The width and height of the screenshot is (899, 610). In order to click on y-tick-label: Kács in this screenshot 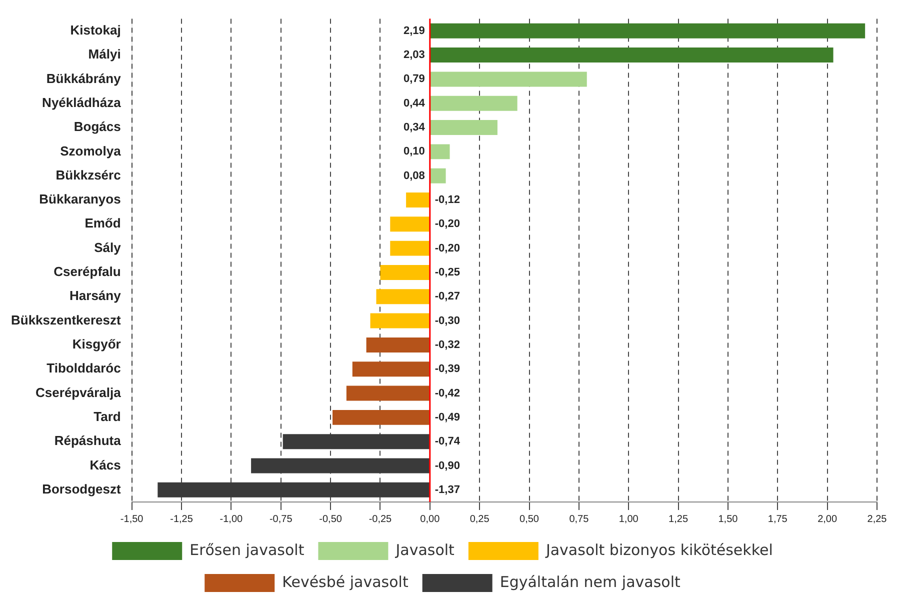, I will do `click(105, 464)`.